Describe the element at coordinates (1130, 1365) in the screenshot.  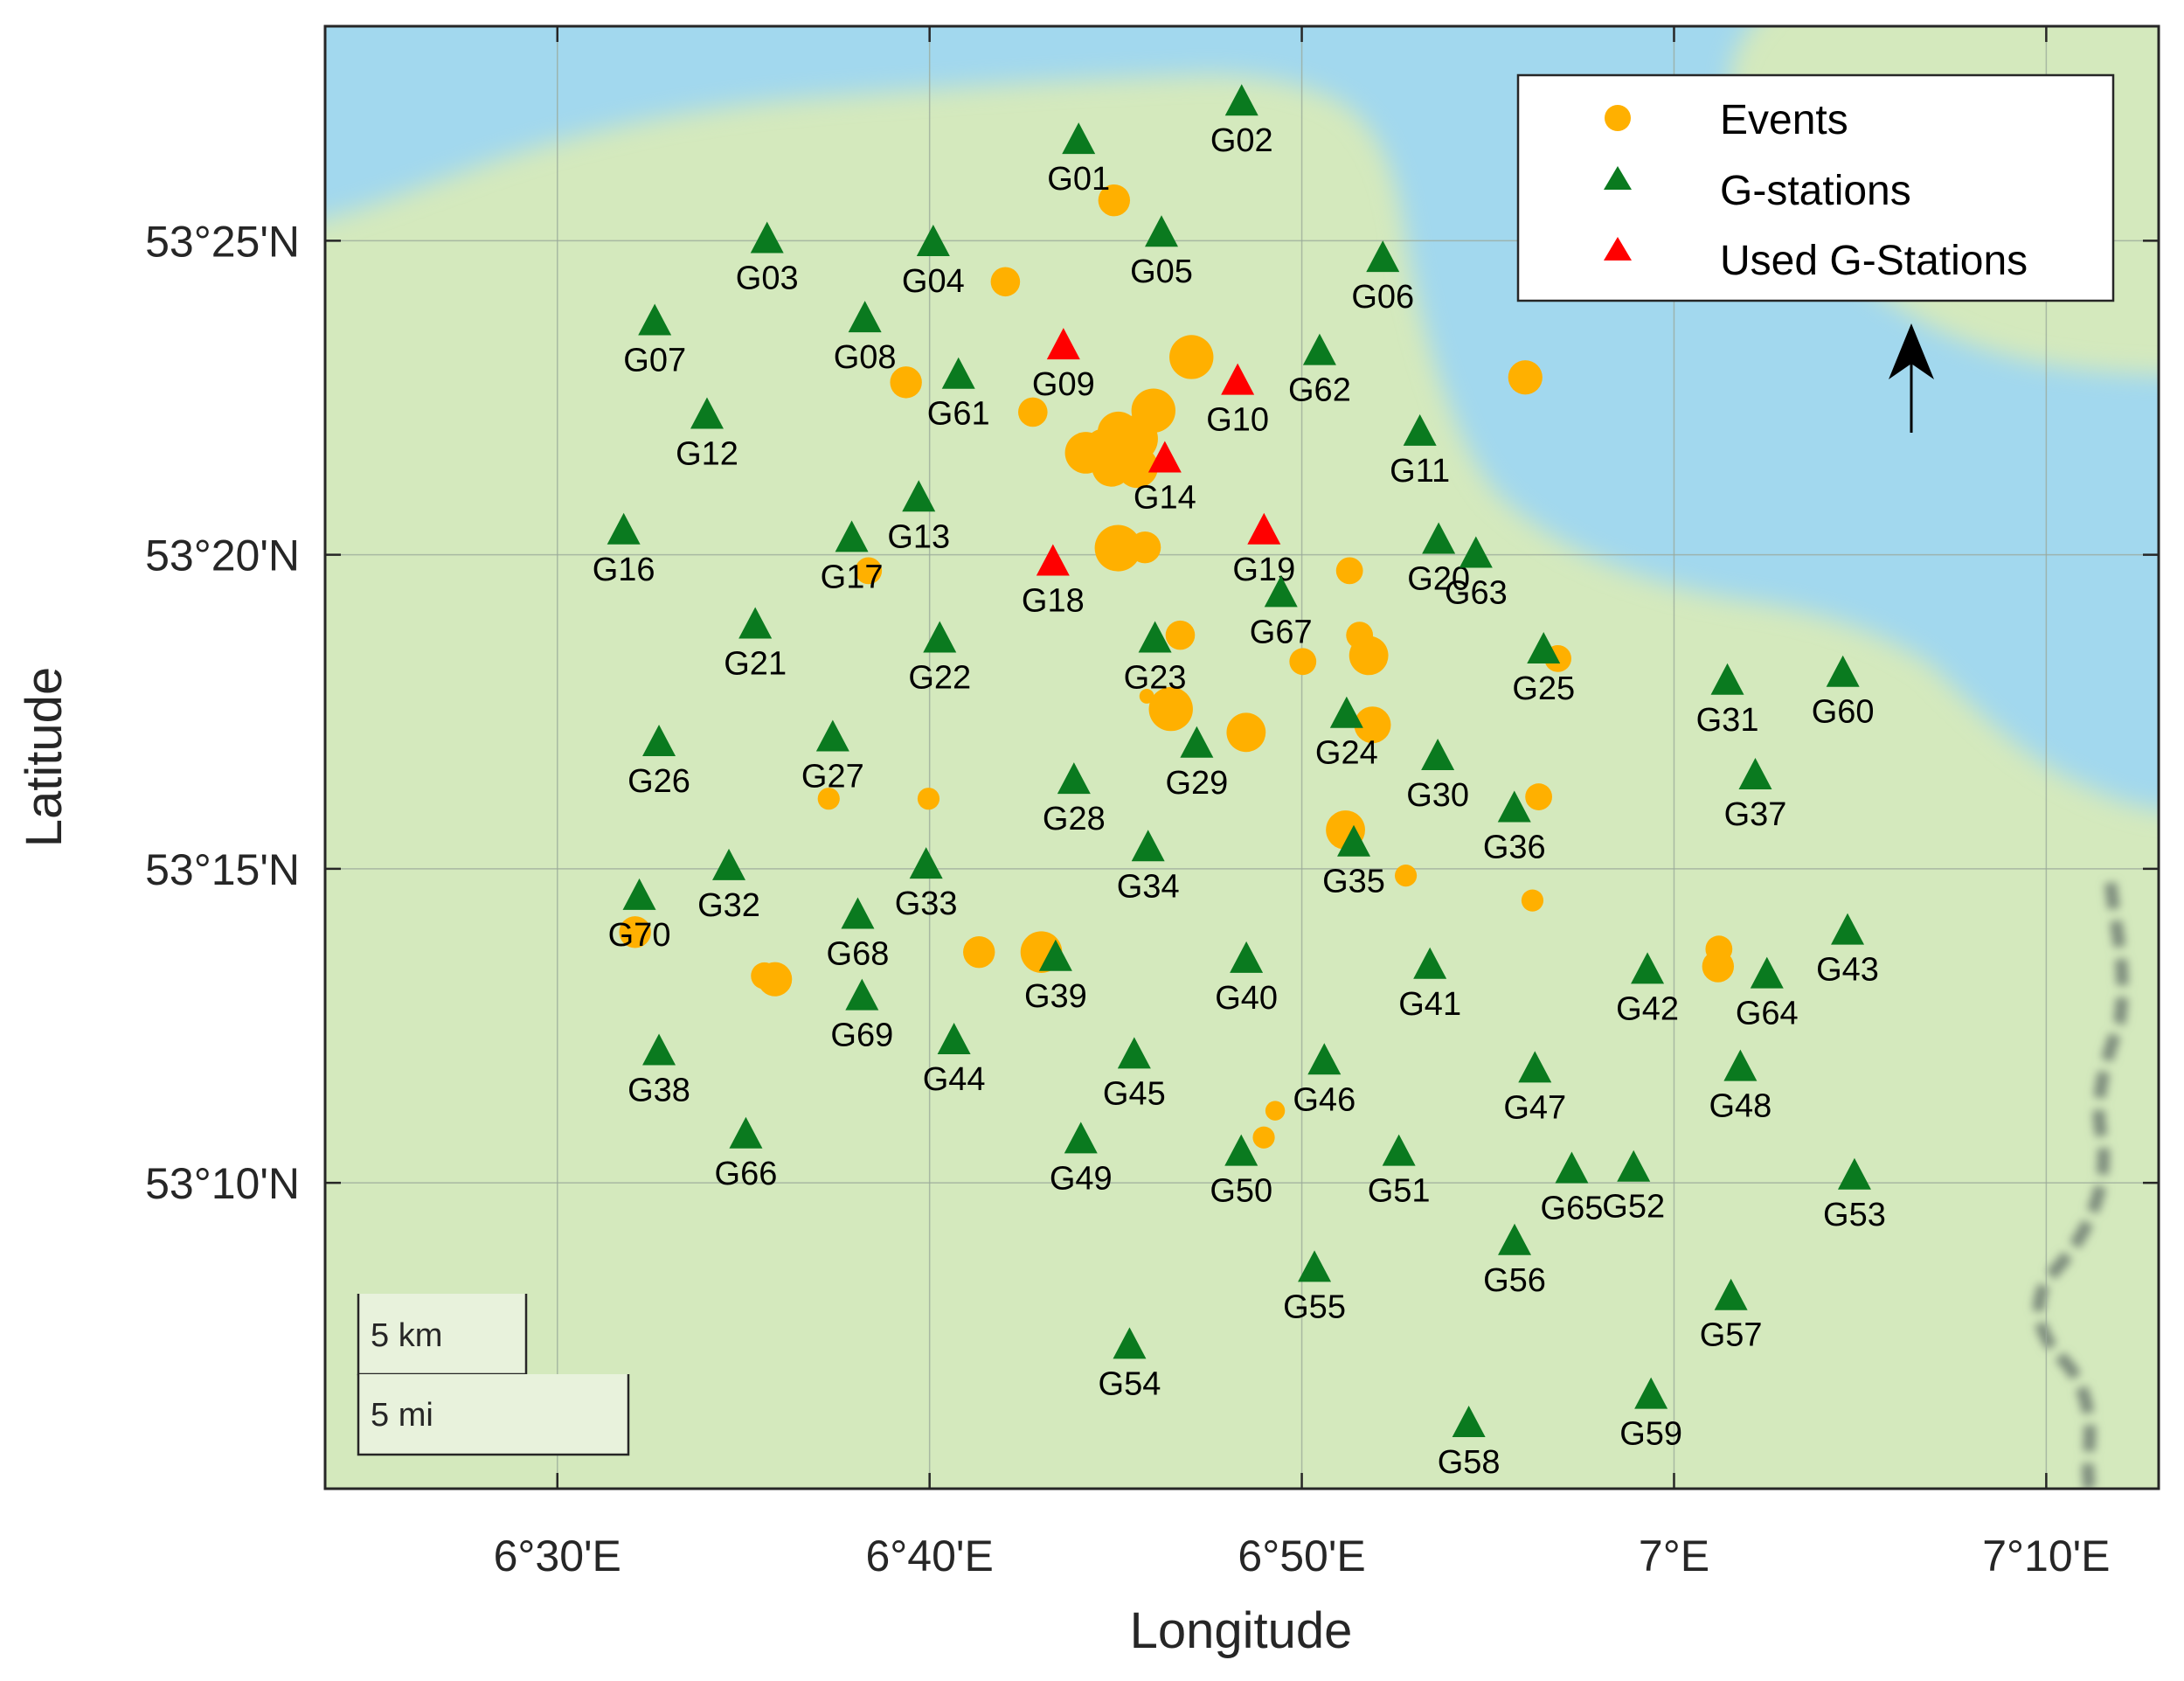
I see `station-g54: G54` at that location.